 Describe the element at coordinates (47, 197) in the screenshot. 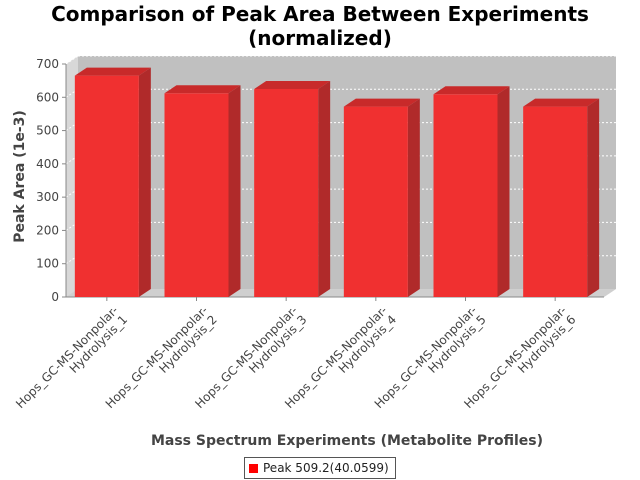

I see `y-tick-label: 300` at that location.